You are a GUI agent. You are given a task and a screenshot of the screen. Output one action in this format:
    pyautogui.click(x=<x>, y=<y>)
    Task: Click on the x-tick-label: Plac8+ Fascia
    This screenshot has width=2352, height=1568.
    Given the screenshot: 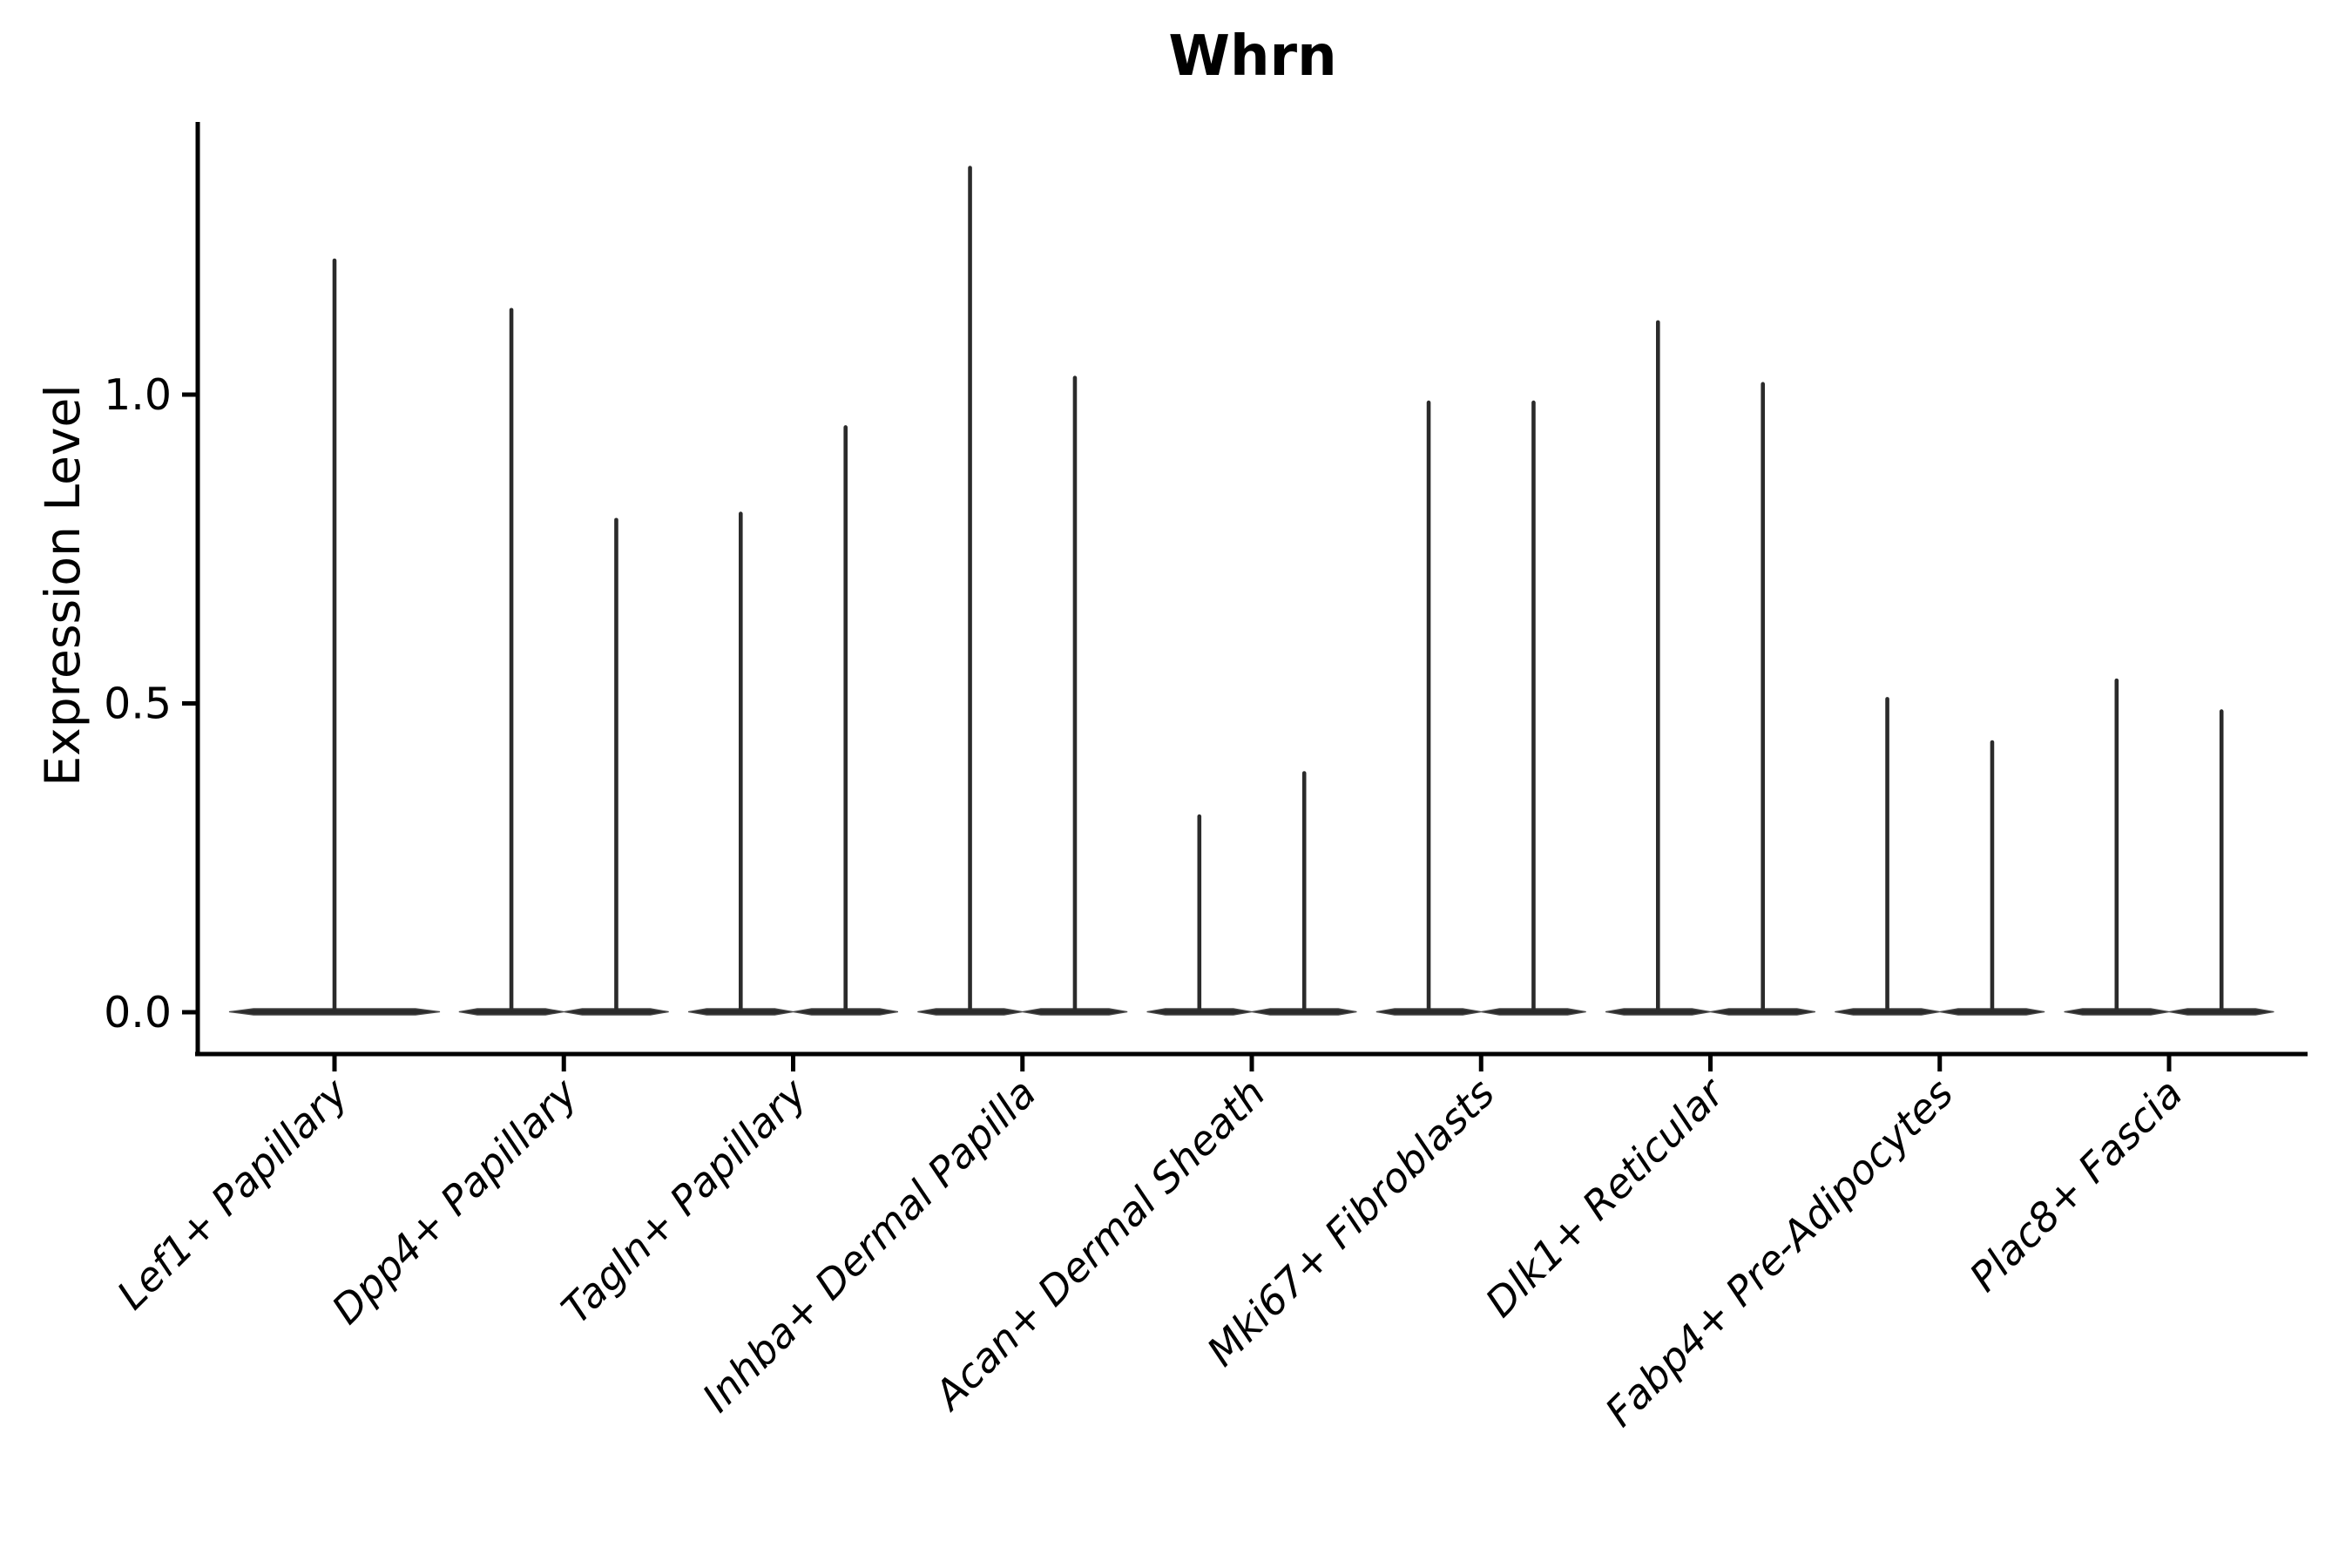 What is the action you would take?
    pyautogui.click(x=2075, y=1185)
    